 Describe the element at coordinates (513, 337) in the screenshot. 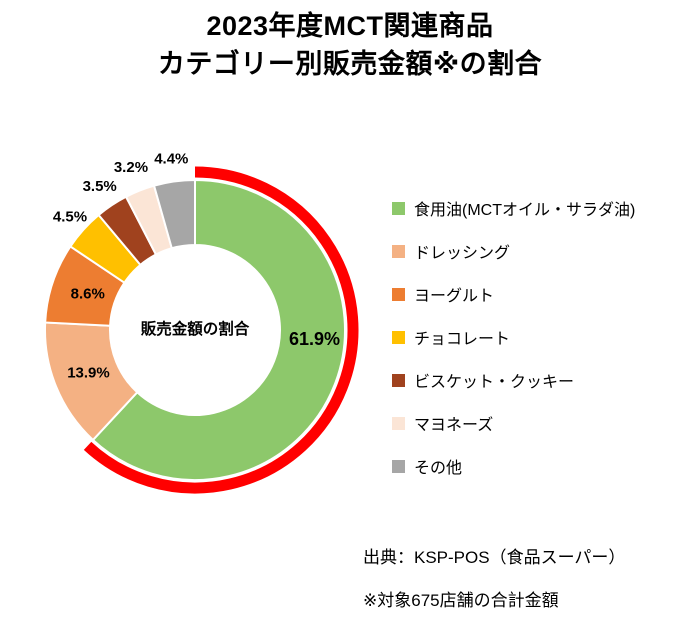

I see `legend-item: チョコレート` at that location.